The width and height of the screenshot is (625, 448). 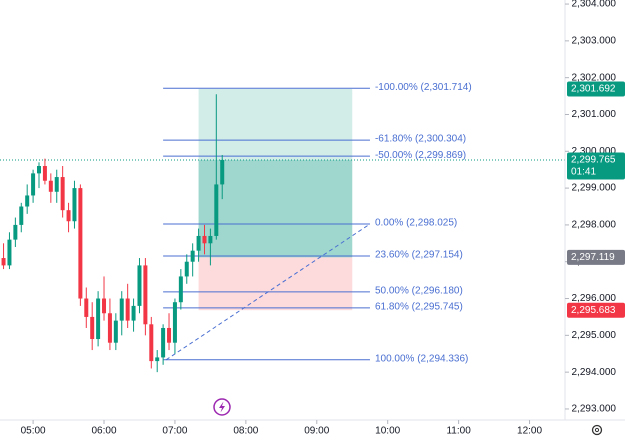 I want to click on x-tick-label: 10:00, so click(x=387, y=431).